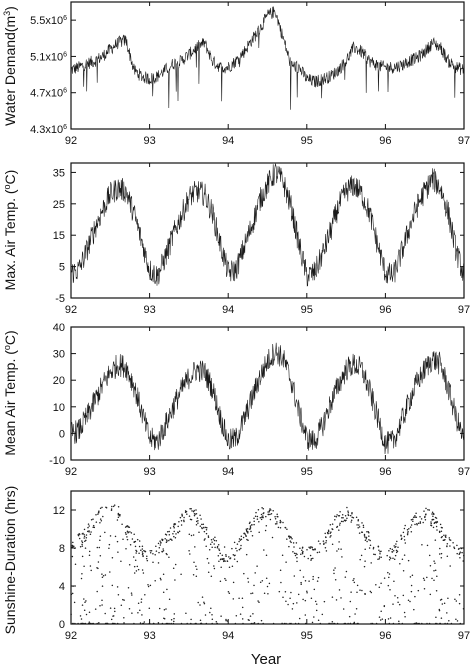  Describe the element at coordinates (57, 461) in the screenshot. I see `y-tick-label-mean-air-temp-0: -10` at that location.